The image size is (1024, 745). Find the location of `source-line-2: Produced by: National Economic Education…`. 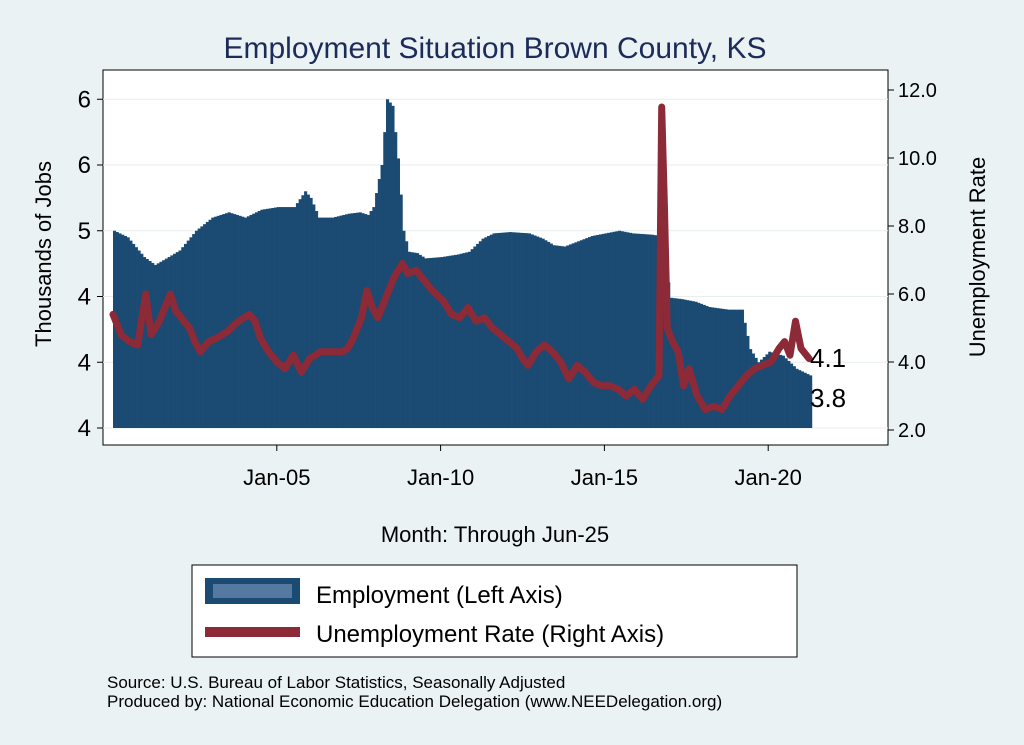

source-line-2: Produced by: National Economic Education… is located at coordinates (415, 701).